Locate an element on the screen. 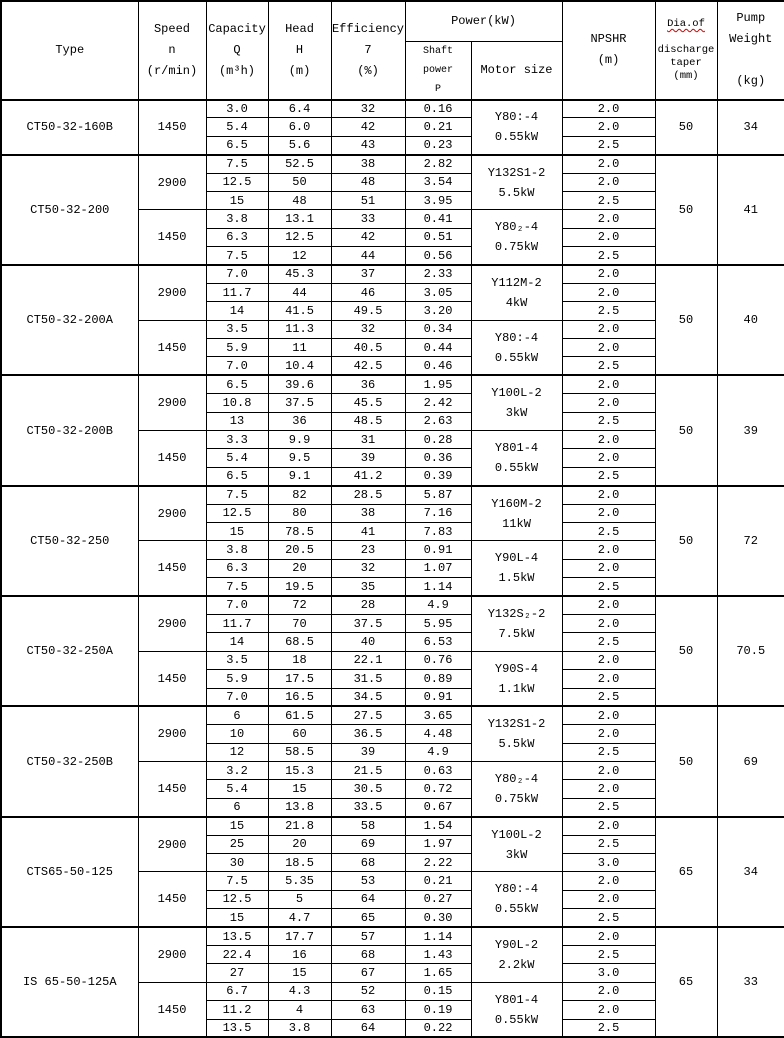  table-row: 11.7 70 37.5 5.95 2.0 is located at coordinates (392, 623).